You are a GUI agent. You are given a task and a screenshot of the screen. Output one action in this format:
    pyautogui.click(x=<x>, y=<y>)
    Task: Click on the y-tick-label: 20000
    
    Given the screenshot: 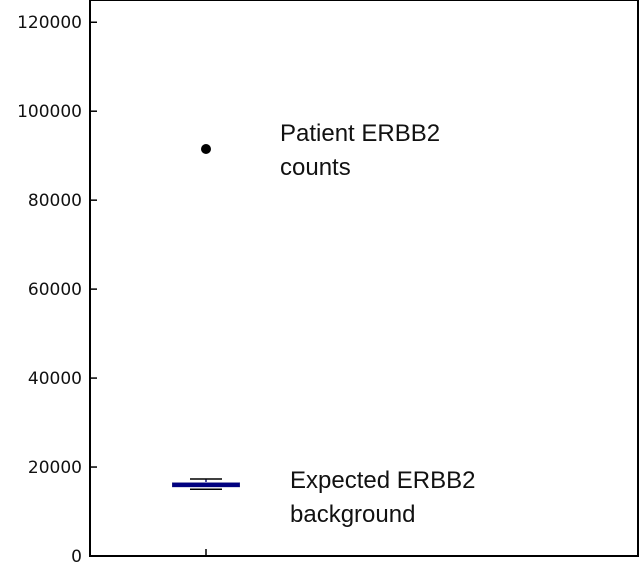 What is the action you would take?
    pyautogui.click(x=55, y=468)
    